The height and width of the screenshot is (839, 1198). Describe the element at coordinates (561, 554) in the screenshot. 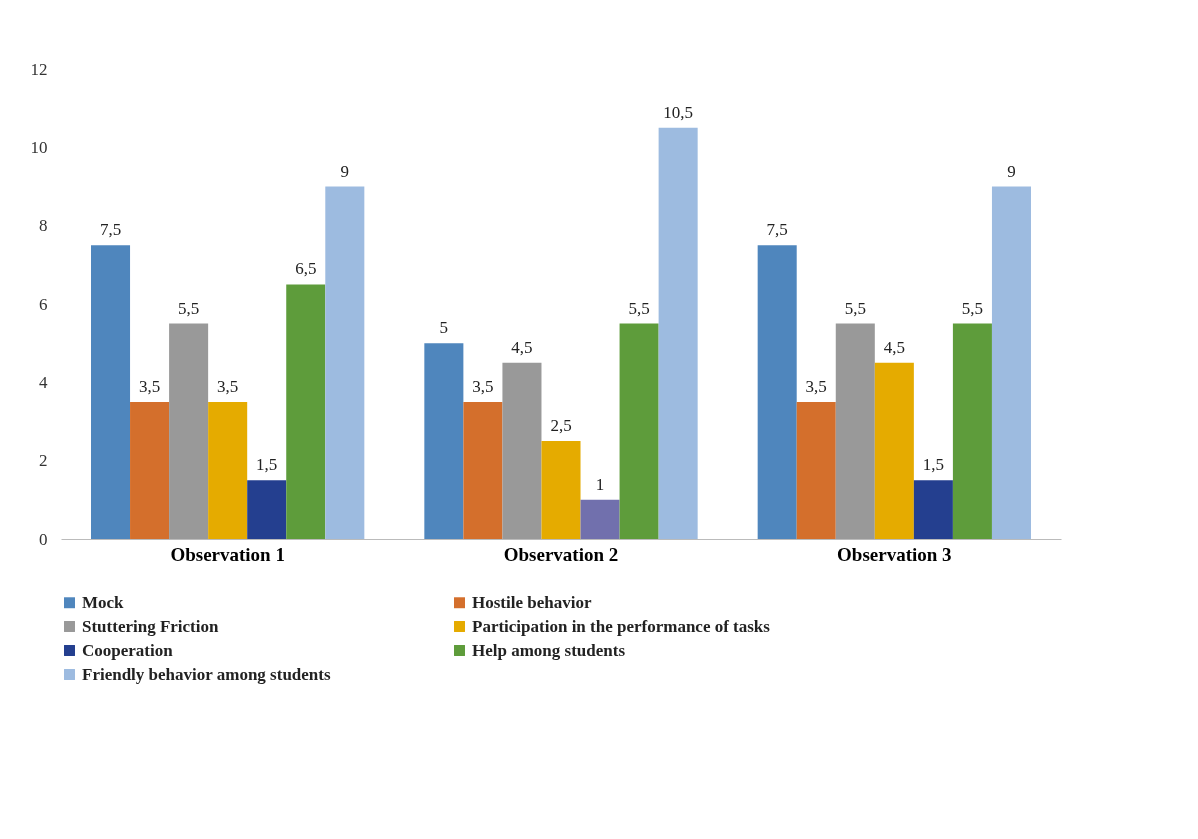

I see `x-tick-label: Observation 2` at that location.